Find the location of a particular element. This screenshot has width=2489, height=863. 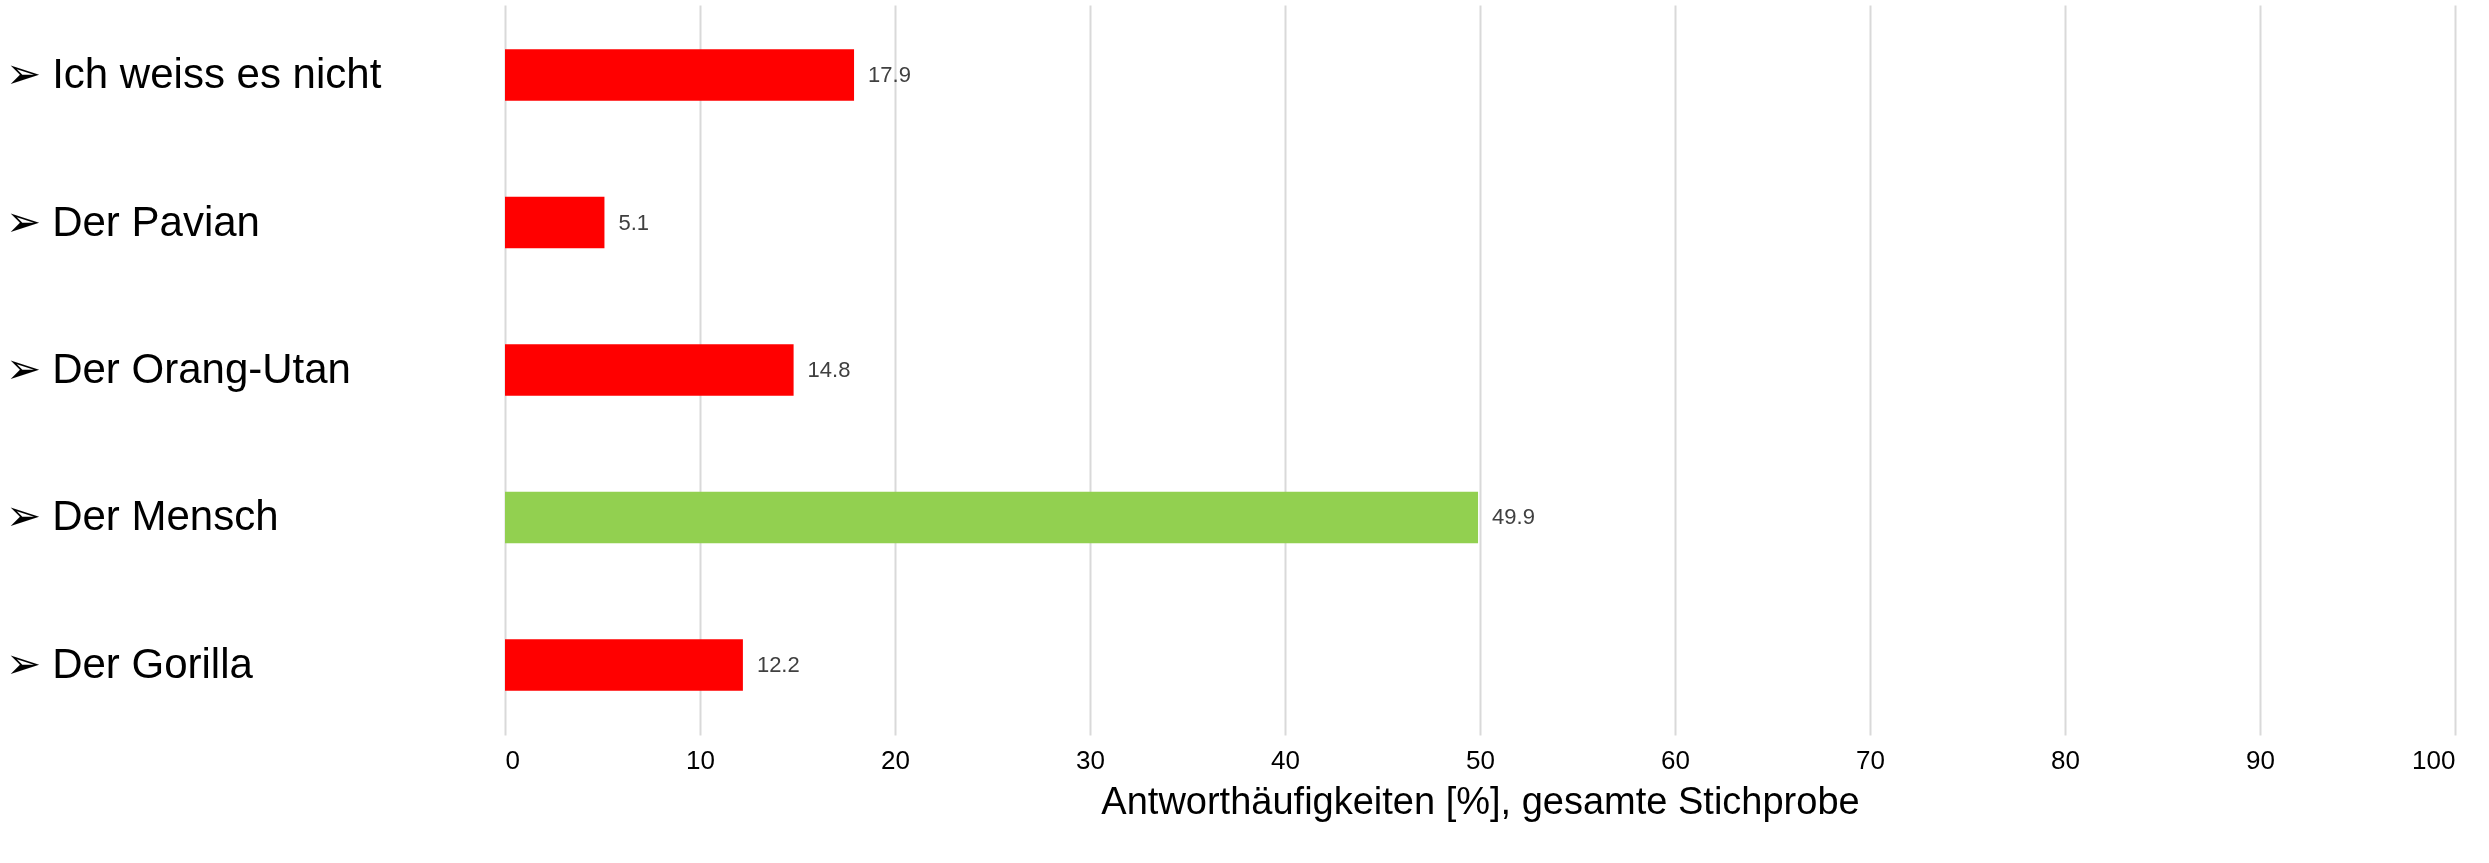

x-tick-label: 100 is located at coordinates (2434, 759).